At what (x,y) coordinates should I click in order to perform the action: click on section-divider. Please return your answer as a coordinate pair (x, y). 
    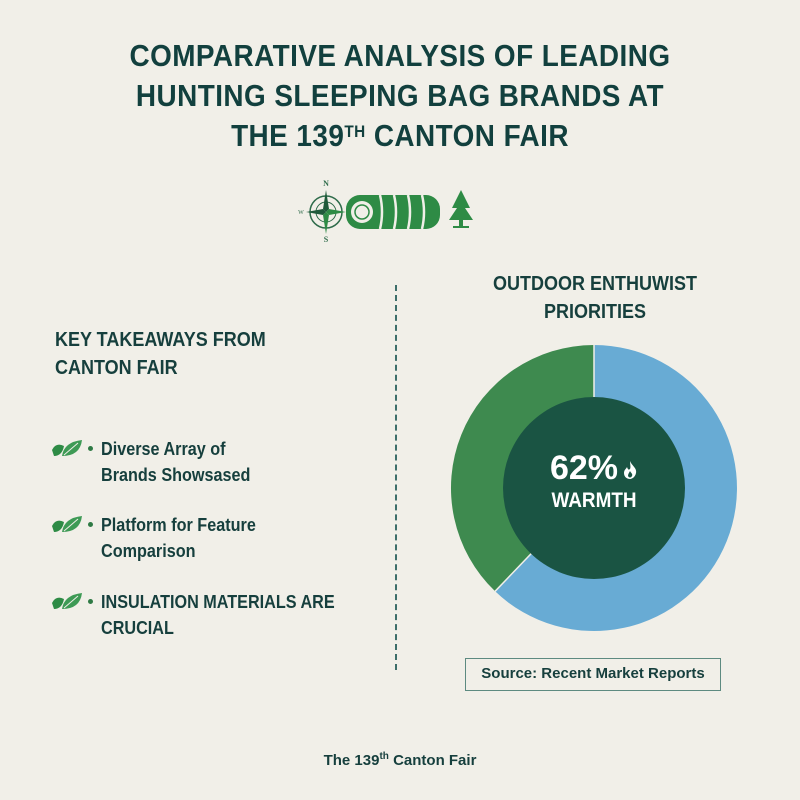
    Looking at the image, I should click on (396, 477).